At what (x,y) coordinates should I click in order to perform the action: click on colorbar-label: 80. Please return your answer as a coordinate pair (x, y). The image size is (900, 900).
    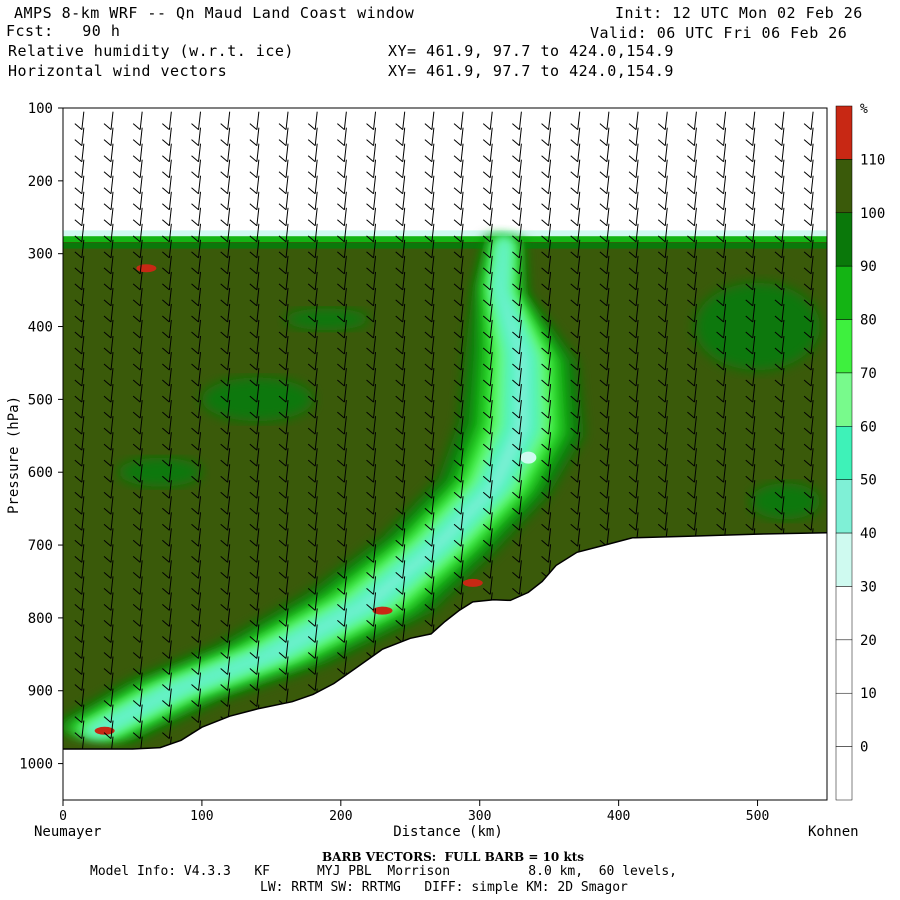
    Looking at the image, I should click on (868, 321).